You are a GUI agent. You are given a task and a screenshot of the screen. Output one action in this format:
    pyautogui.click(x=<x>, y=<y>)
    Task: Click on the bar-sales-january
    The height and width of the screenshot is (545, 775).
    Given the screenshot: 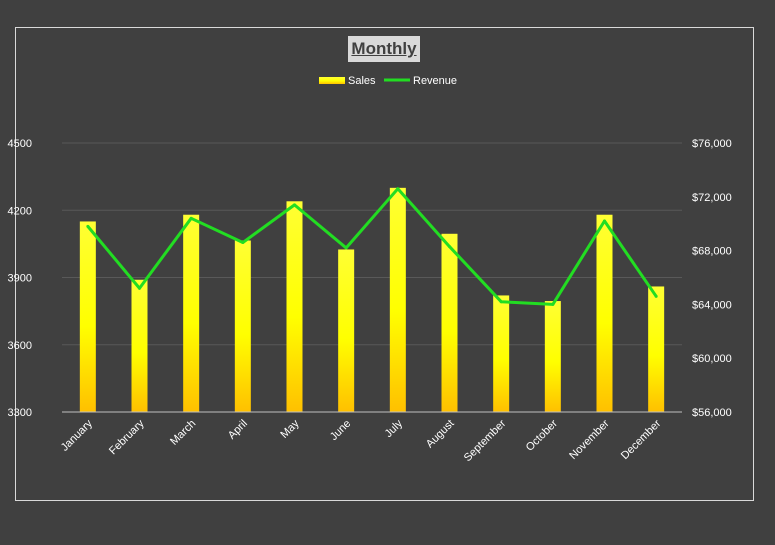 What is the action you would take?
    pyautogui.click(x=87, y=316)
    